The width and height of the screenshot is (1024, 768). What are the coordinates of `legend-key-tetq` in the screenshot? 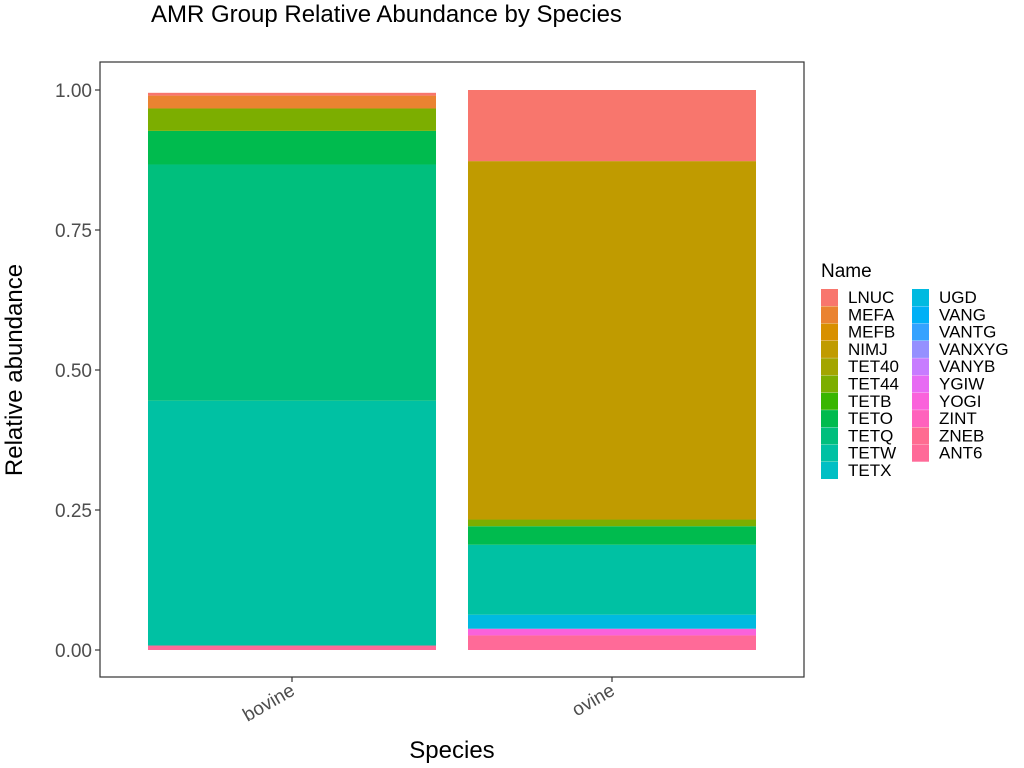 It's located at (829, 436).